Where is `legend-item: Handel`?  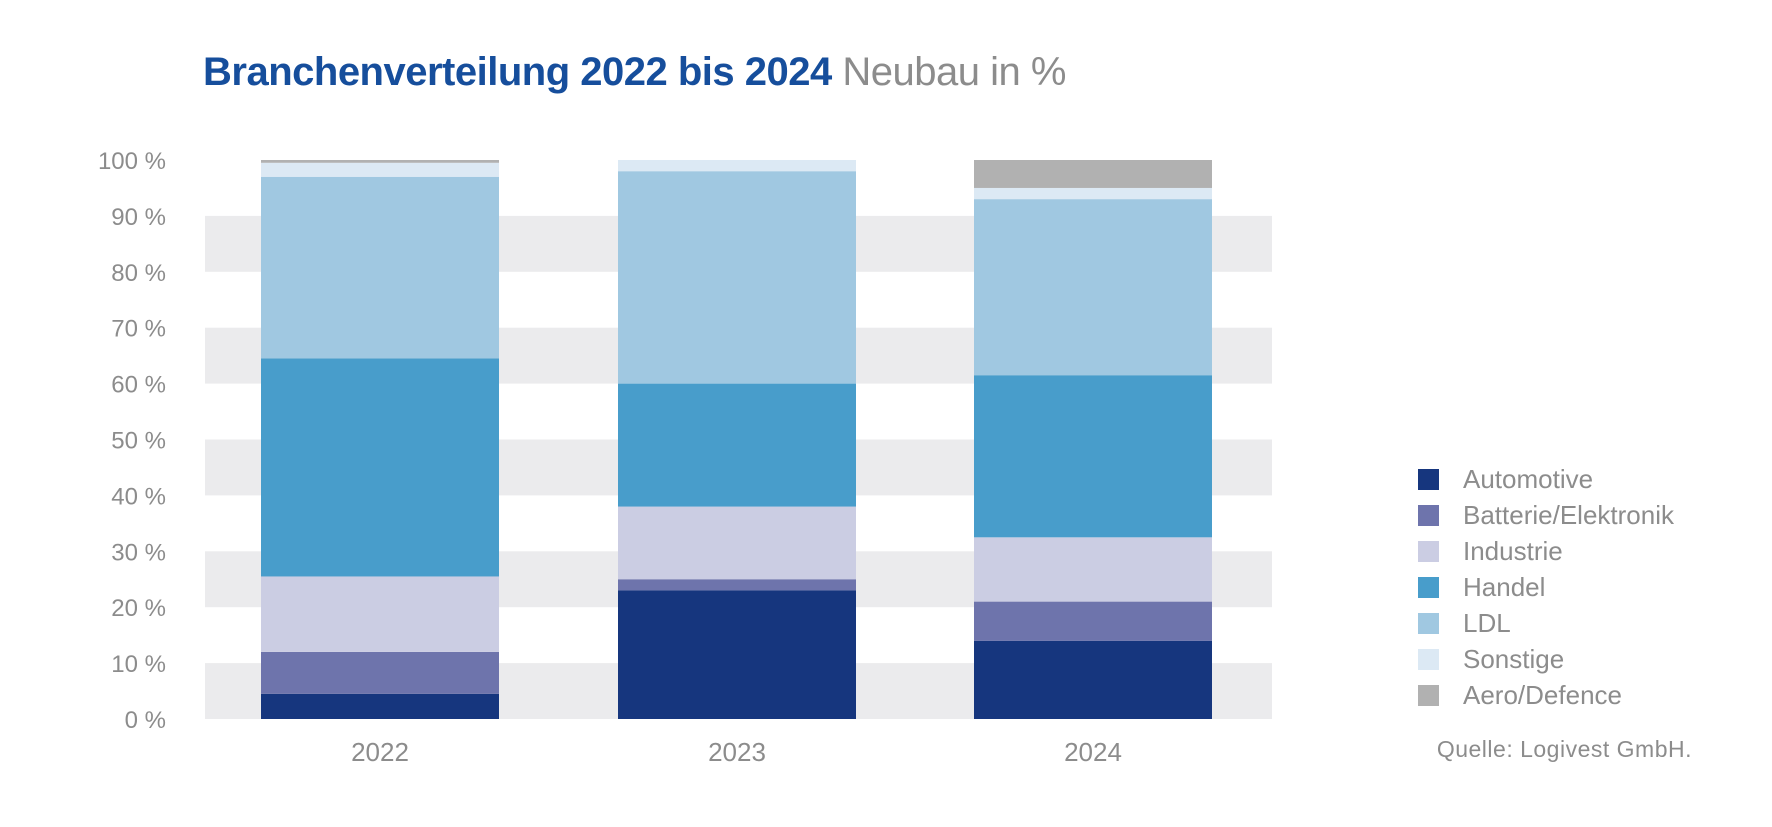
legend-item: Handel is located at coordinates (1546, 587).